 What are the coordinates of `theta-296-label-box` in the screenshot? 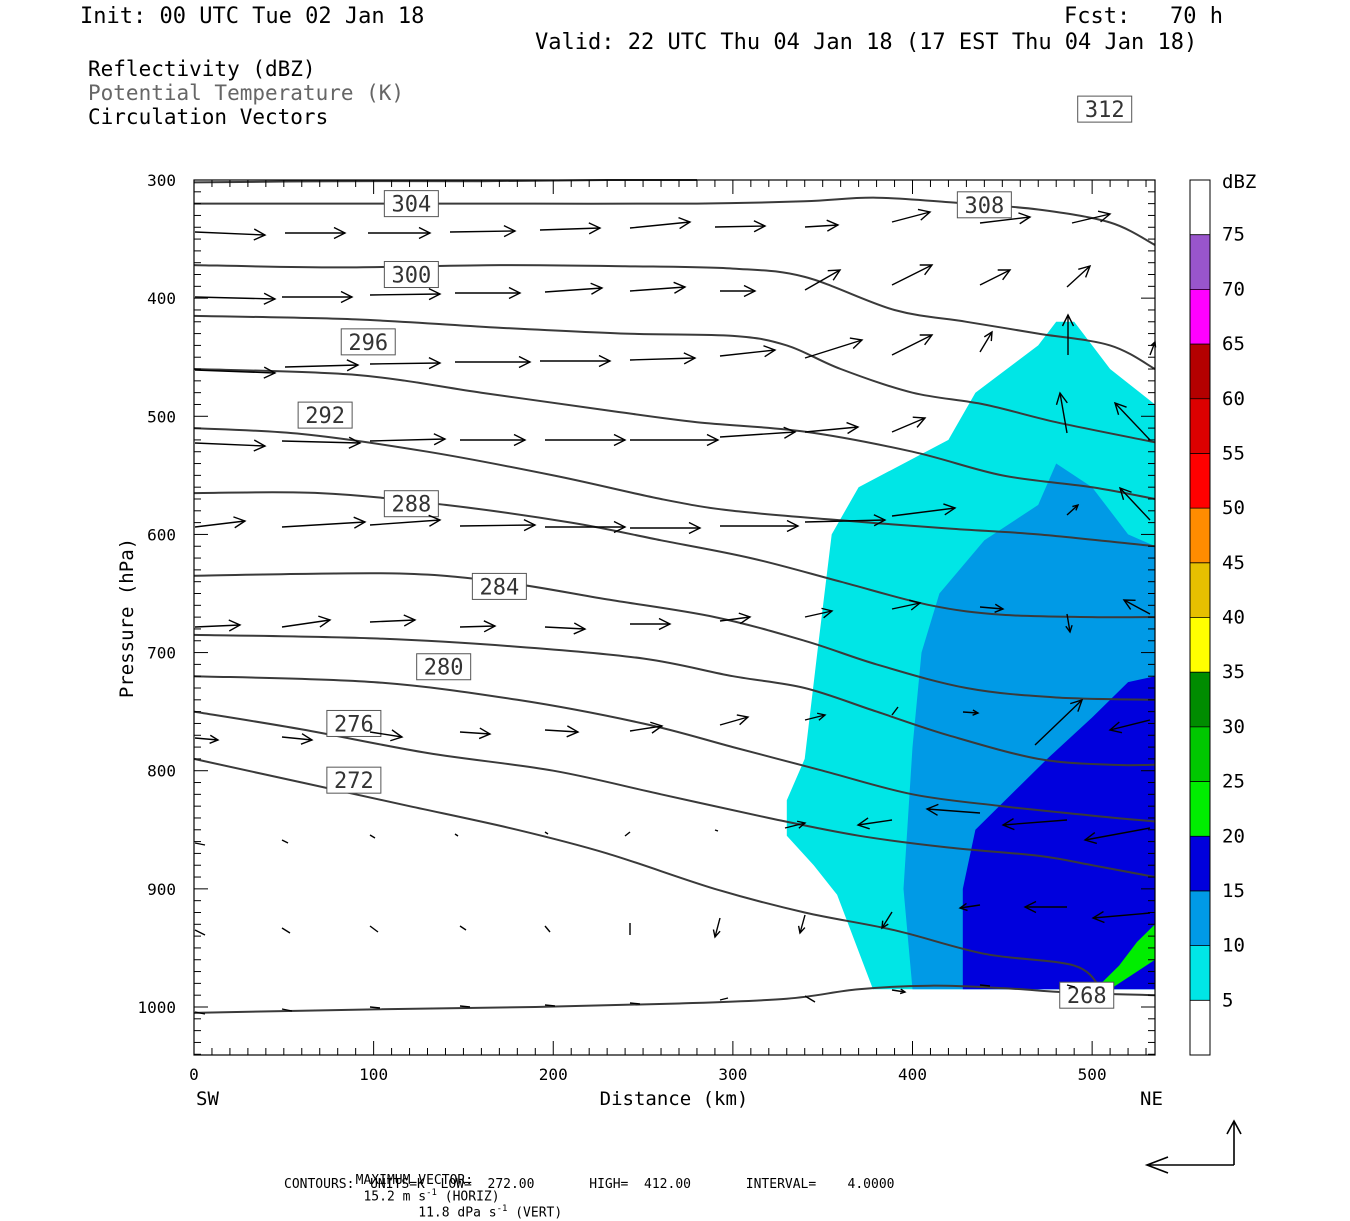 It's located at (368, 342).